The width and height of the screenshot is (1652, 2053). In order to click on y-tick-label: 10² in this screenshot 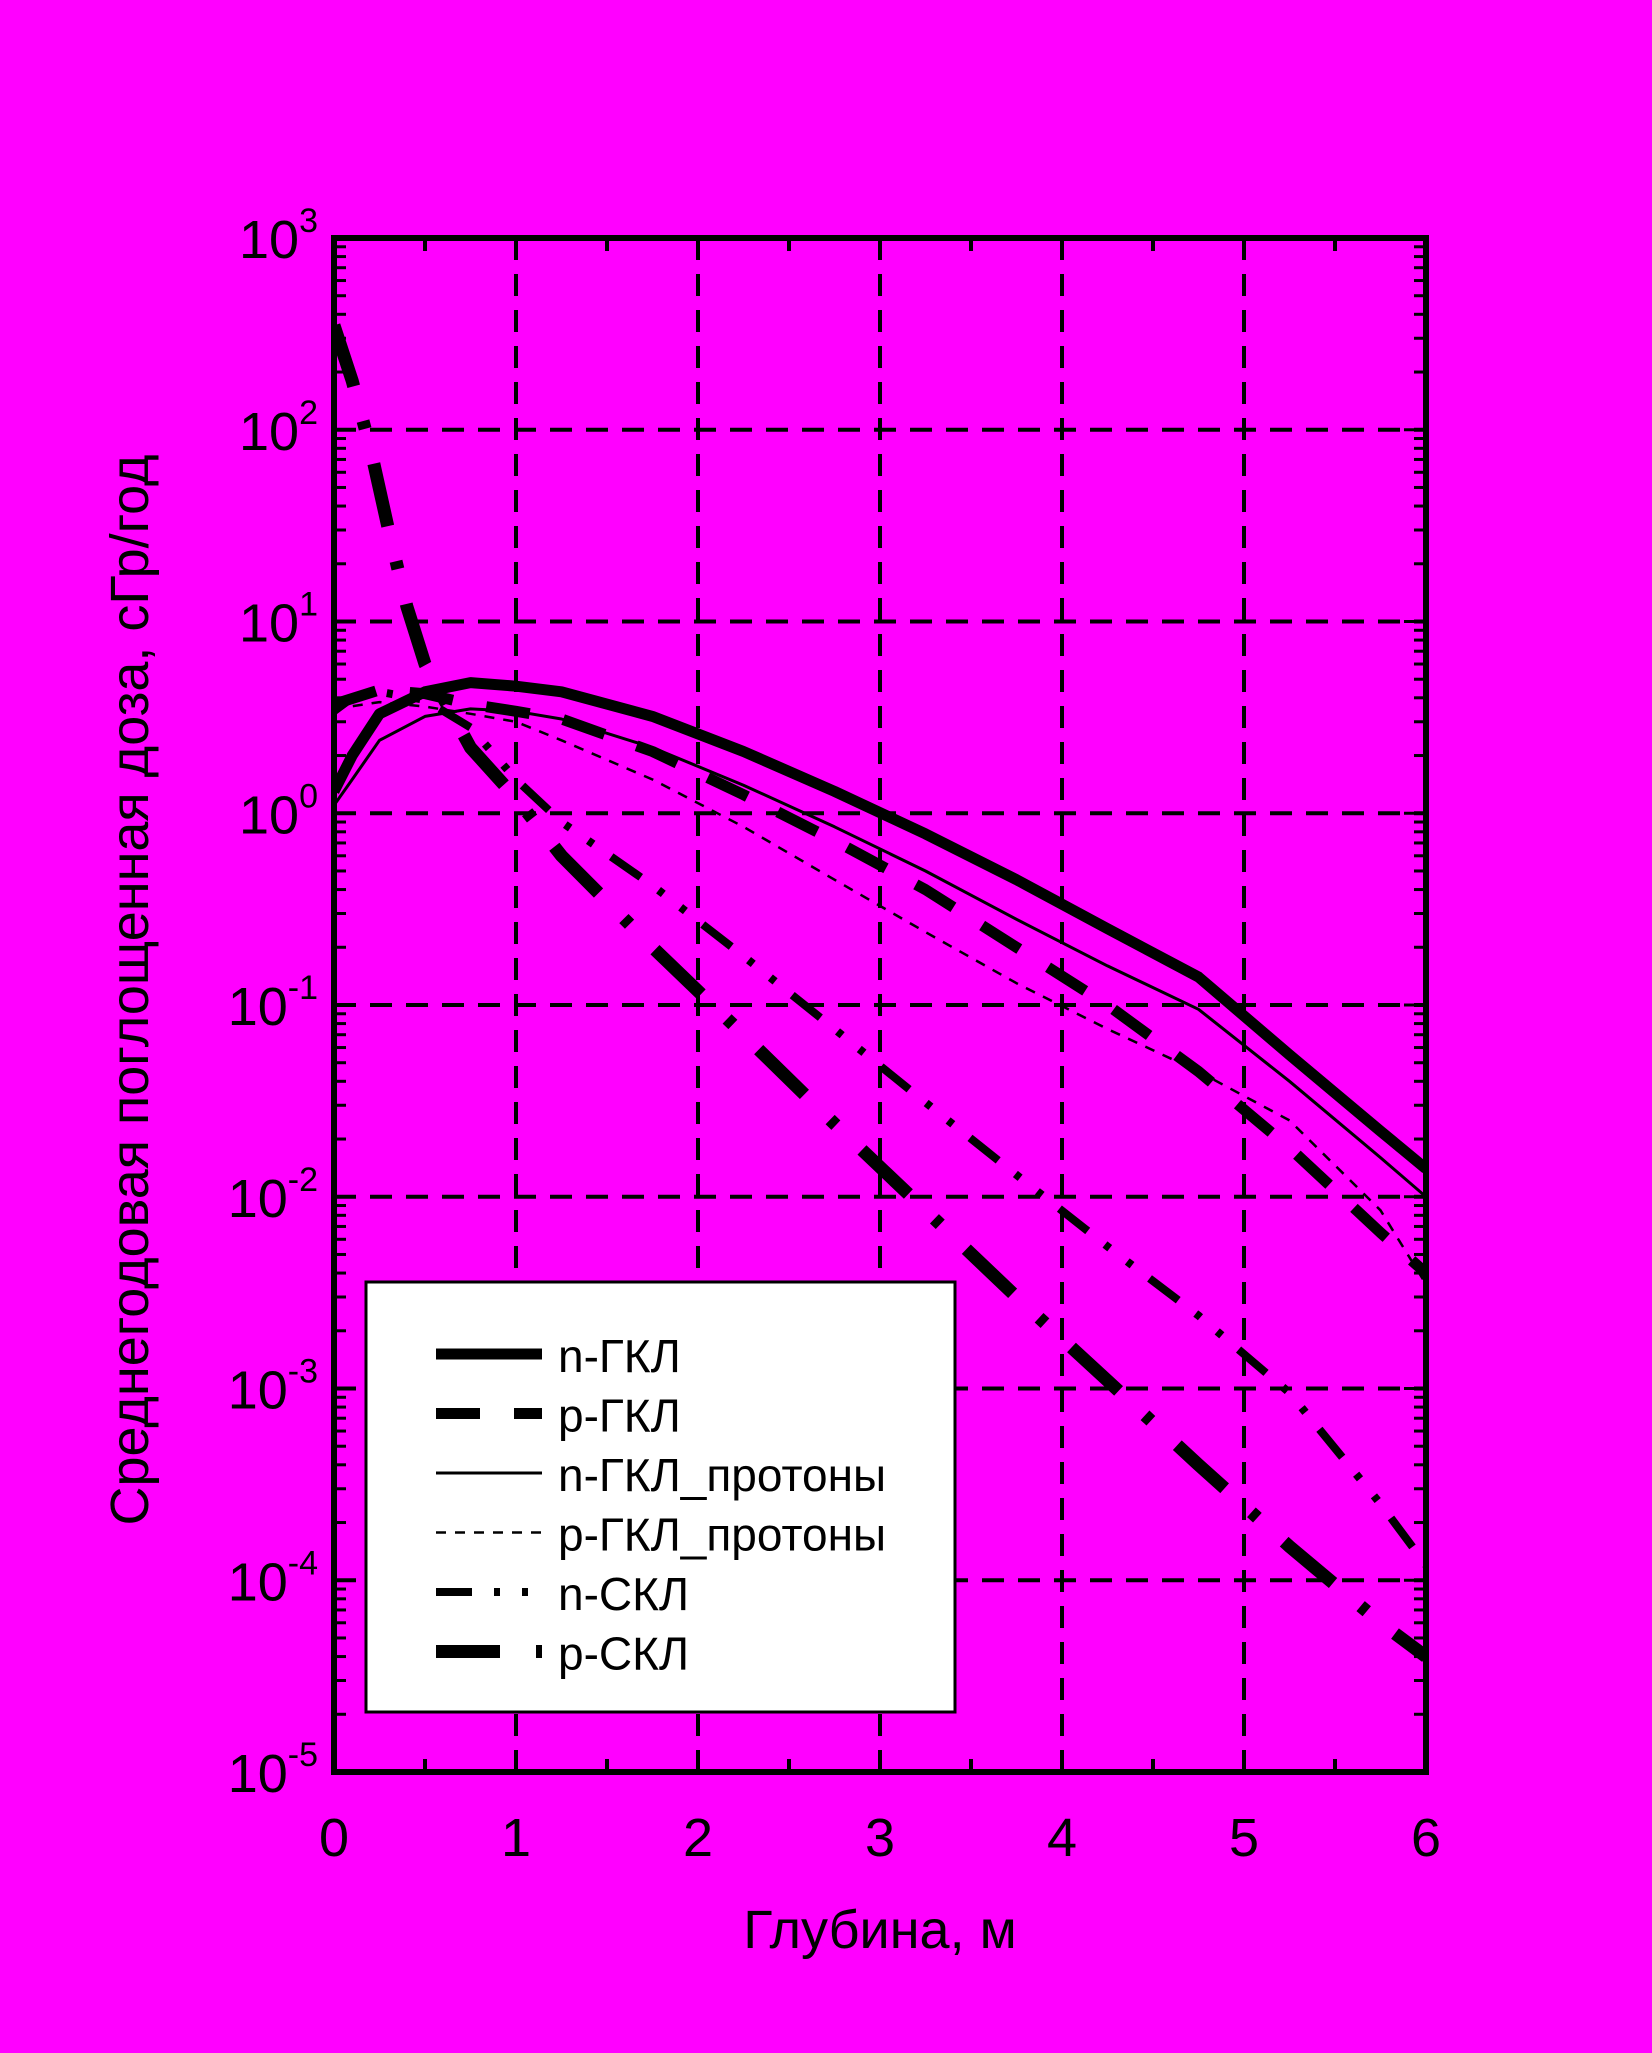, I will do `click(278, 428)`.